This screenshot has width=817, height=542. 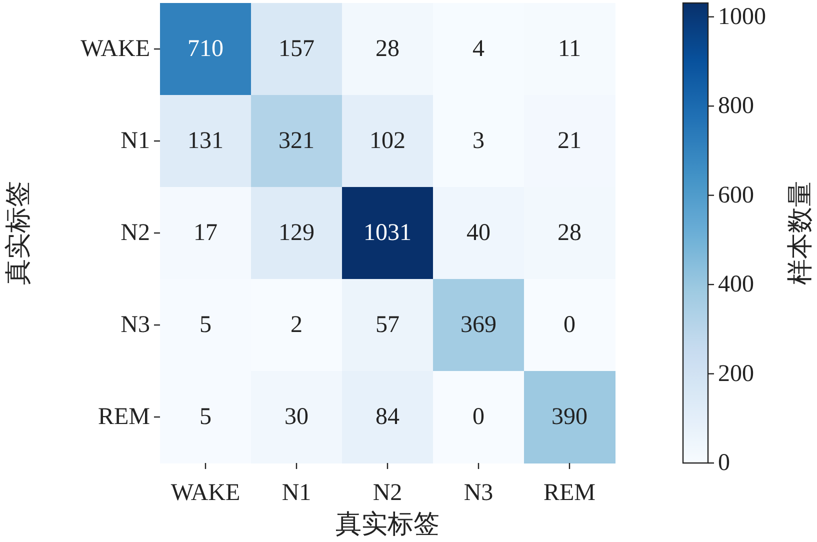 I want to click on color-bar-label: 800, so click(x=736, y=106).